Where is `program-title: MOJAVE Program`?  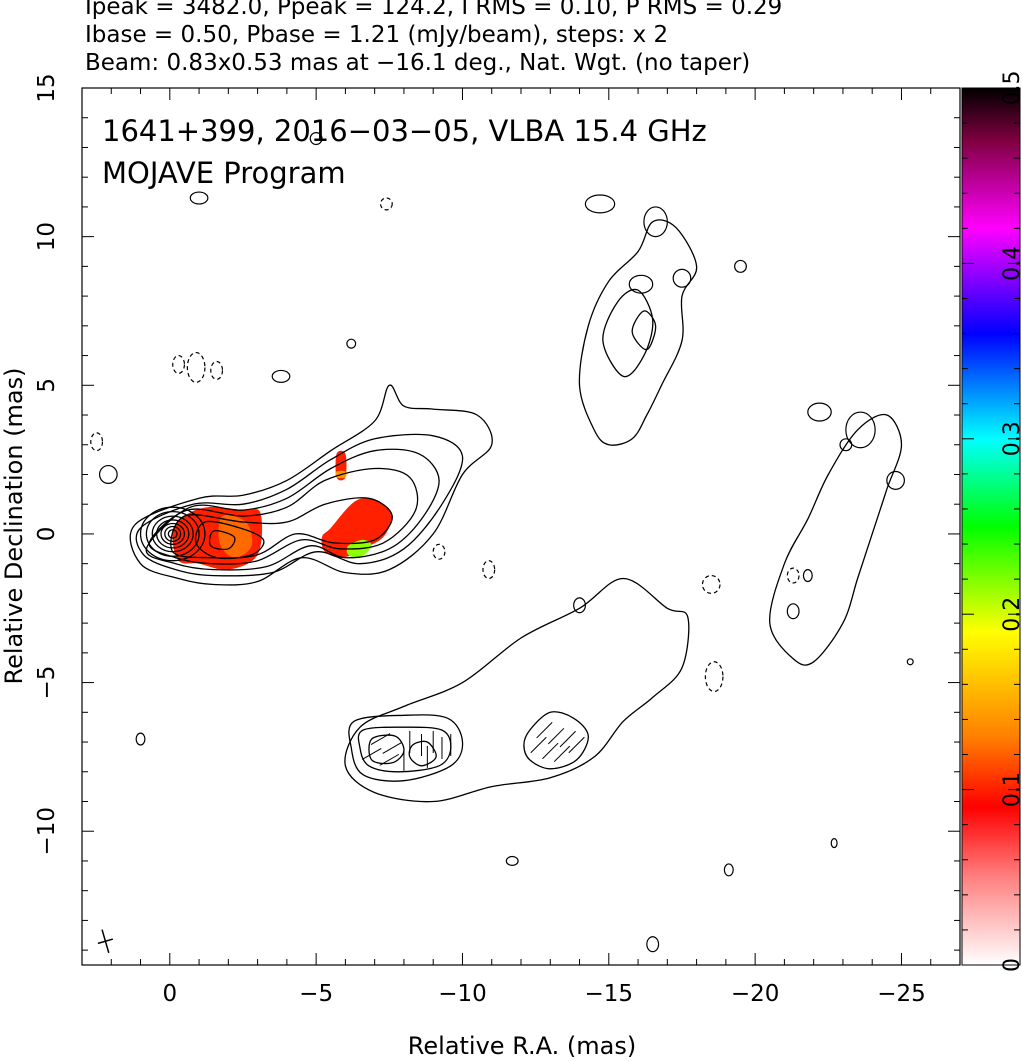
program-title: MOJAVE Program is located at coordinates (224, 173).